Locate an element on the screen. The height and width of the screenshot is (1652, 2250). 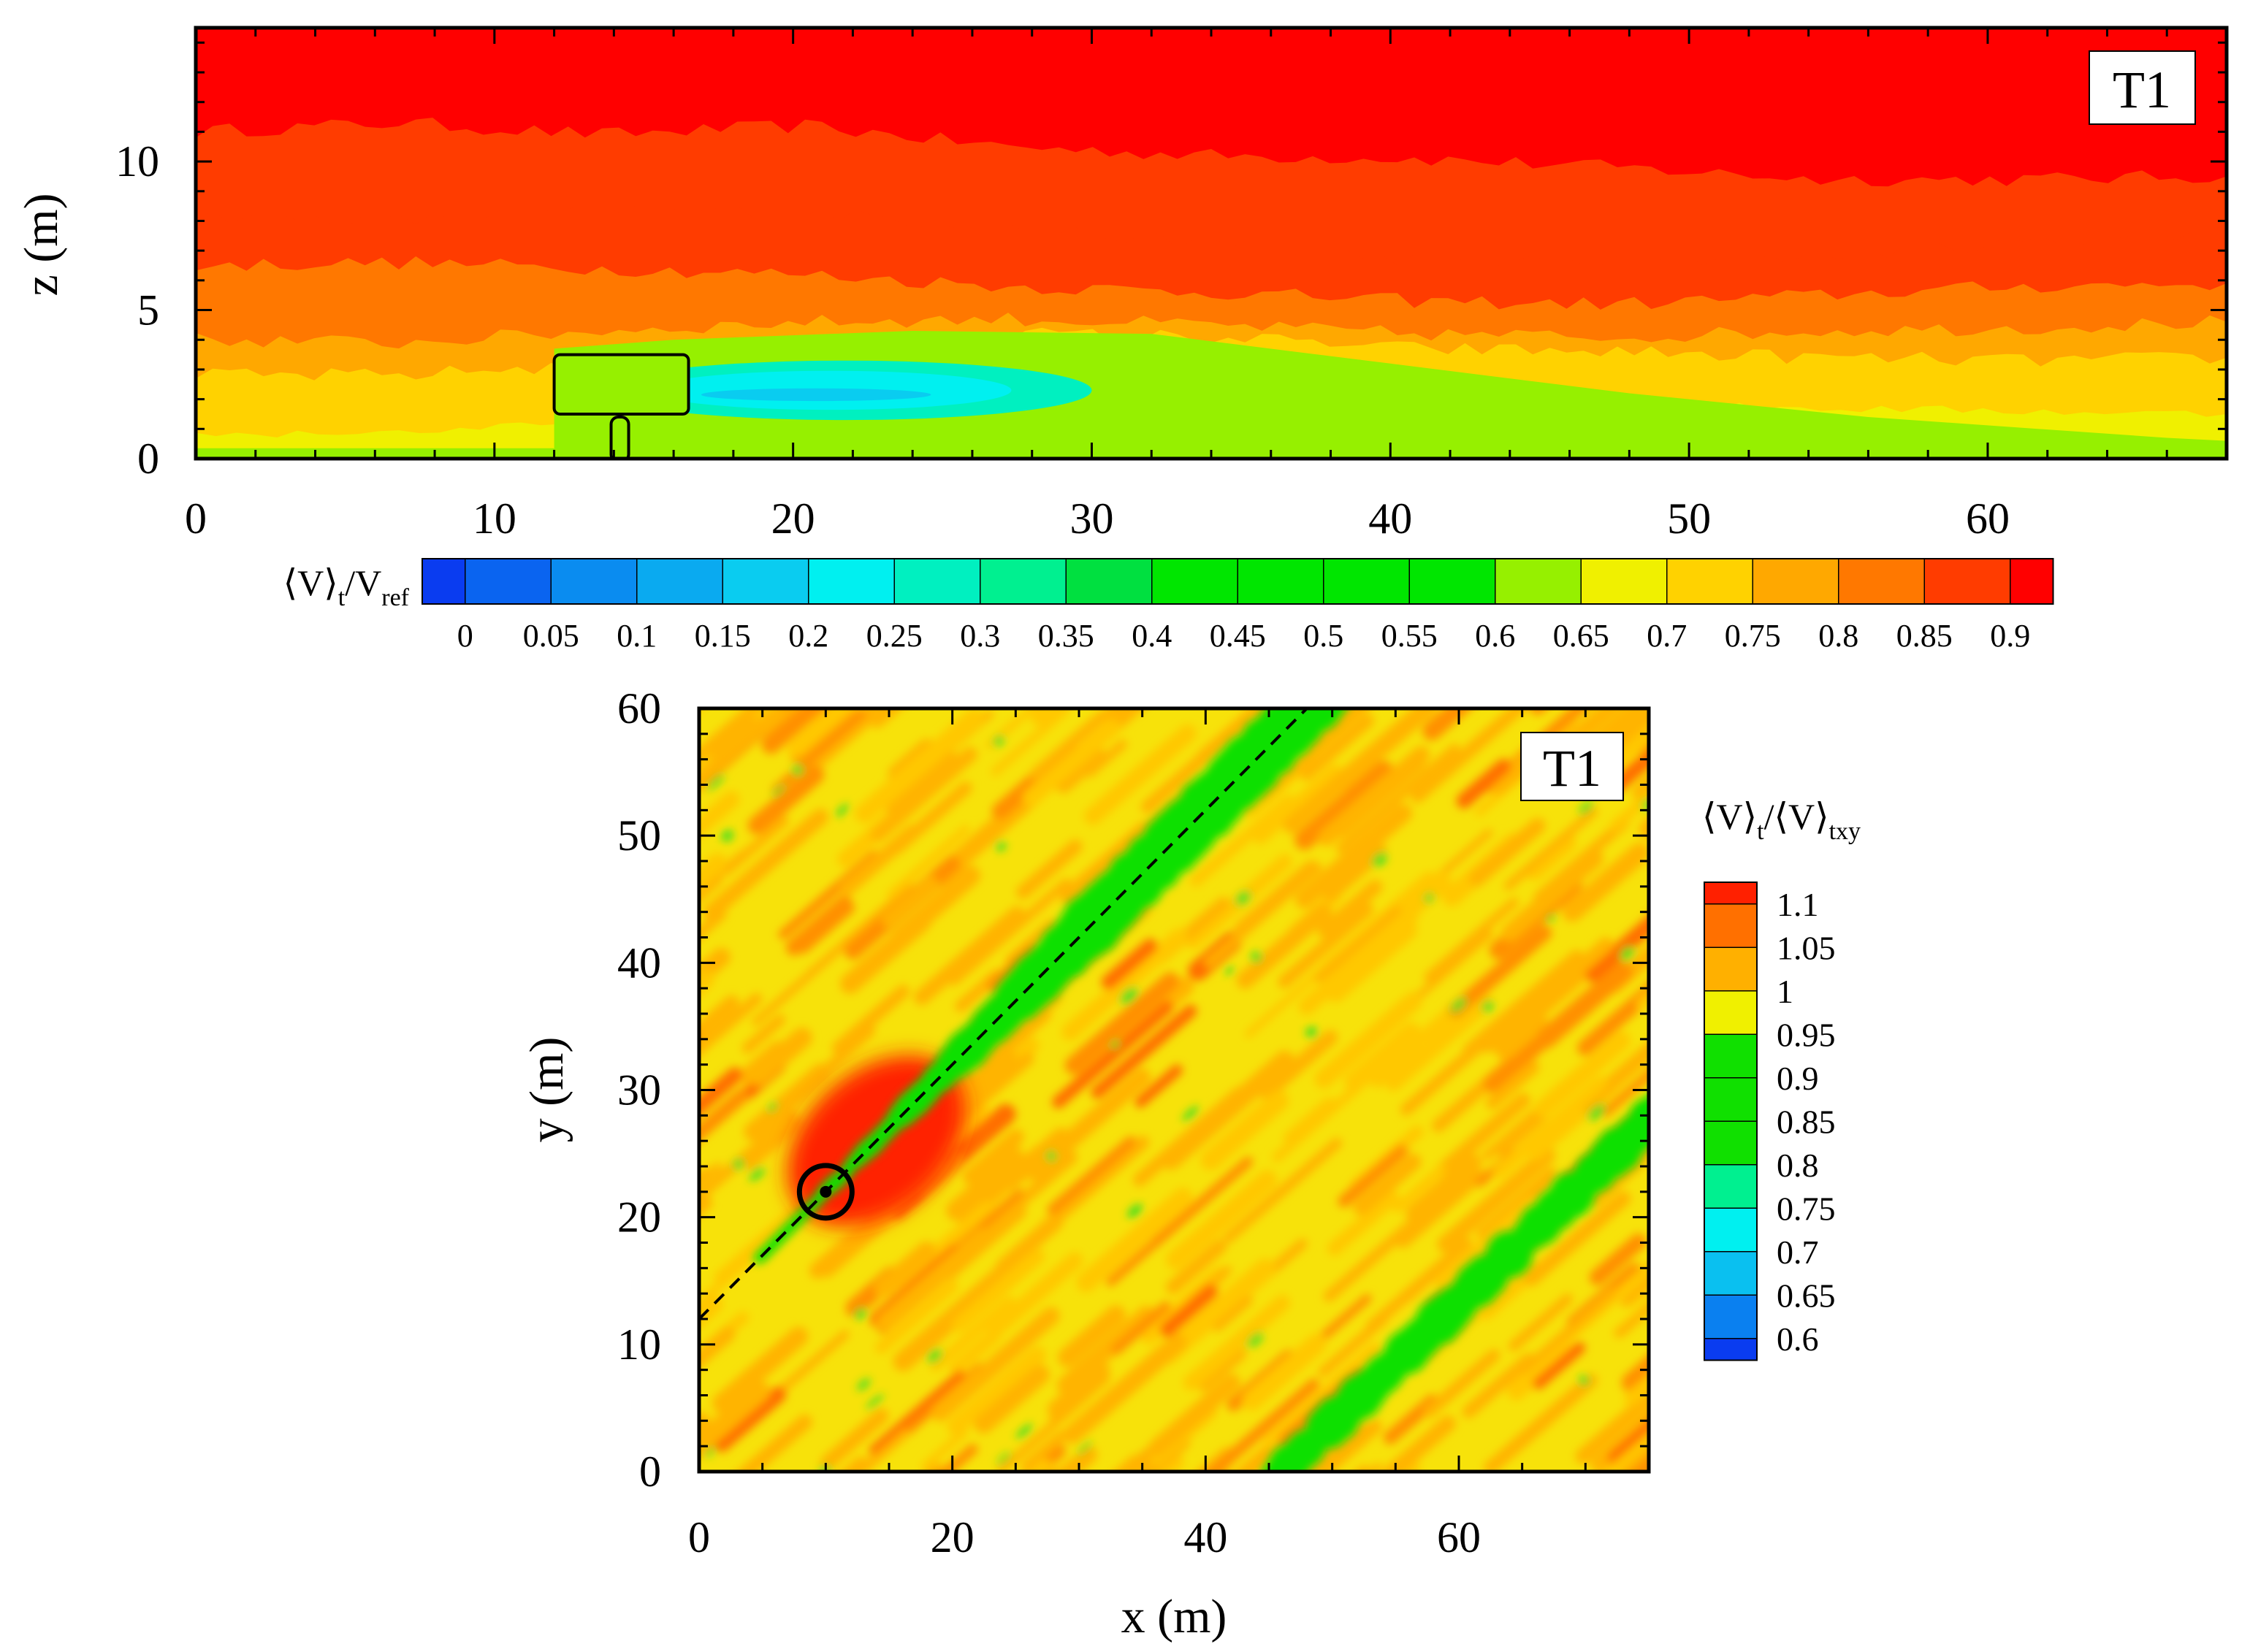
horizontal-colorbar-label: 0.5 is located at coordinates (1323, 636).